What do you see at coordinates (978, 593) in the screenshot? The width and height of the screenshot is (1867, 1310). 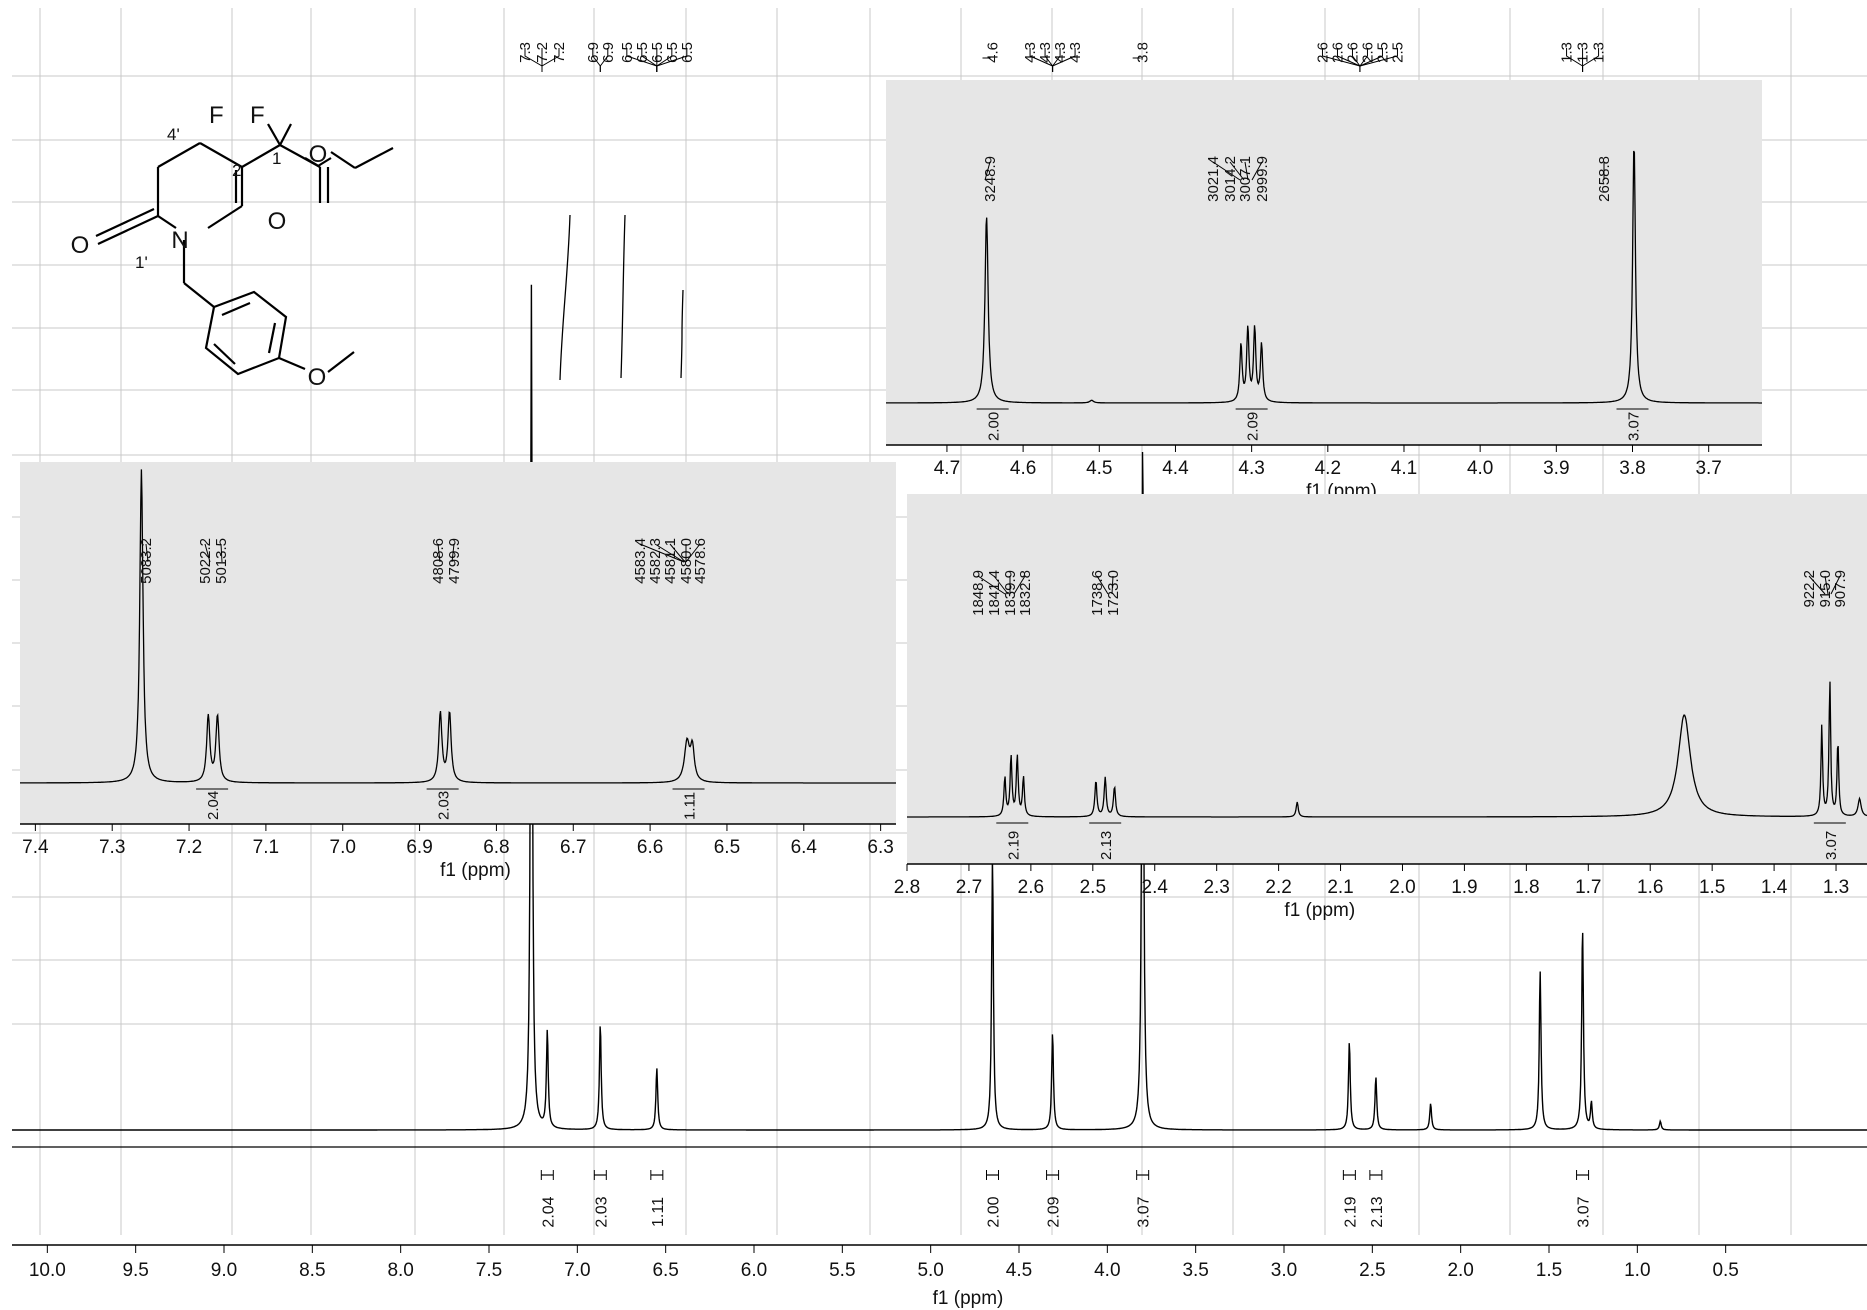 I see `inset-peak-label: 1848.9` at bounding box center [978, 593].